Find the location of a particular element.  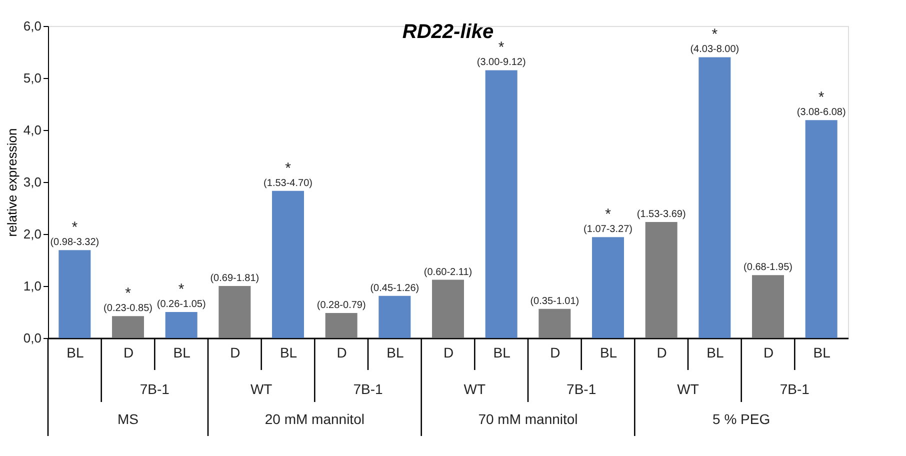

y-tick-label: 1,0 is located at coordinates (32, 286).